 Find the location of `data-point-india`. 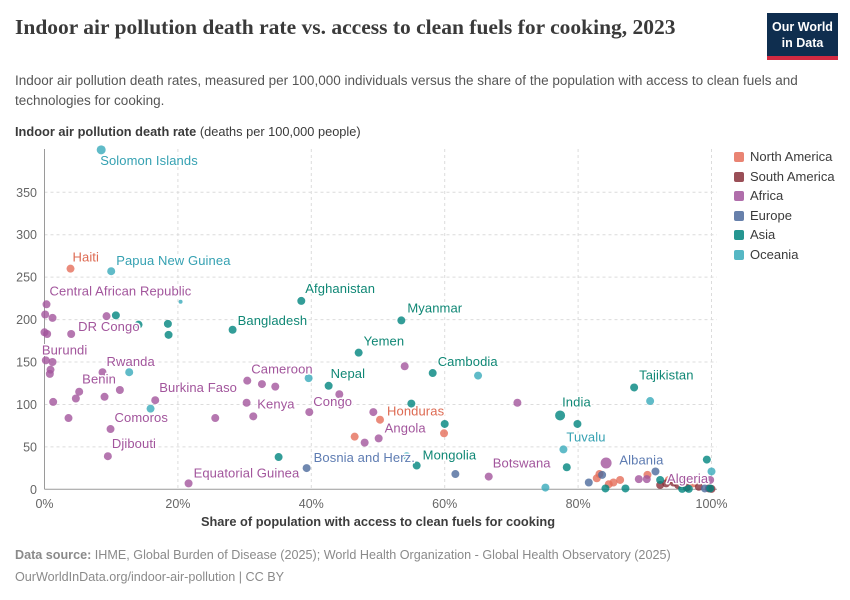

data-point-india is located at coordinates (560, 415).